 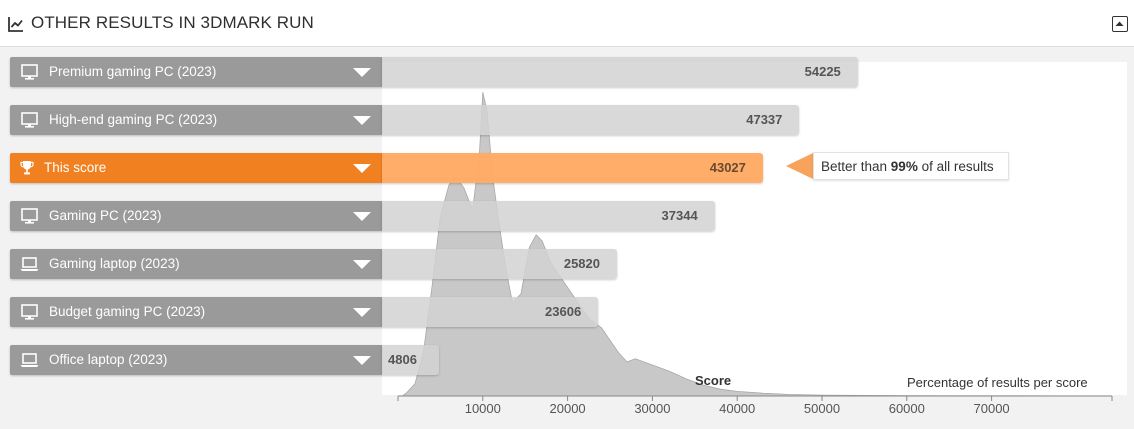 I want to click on callout-prefix: Better than, so click(x=856, y=166).